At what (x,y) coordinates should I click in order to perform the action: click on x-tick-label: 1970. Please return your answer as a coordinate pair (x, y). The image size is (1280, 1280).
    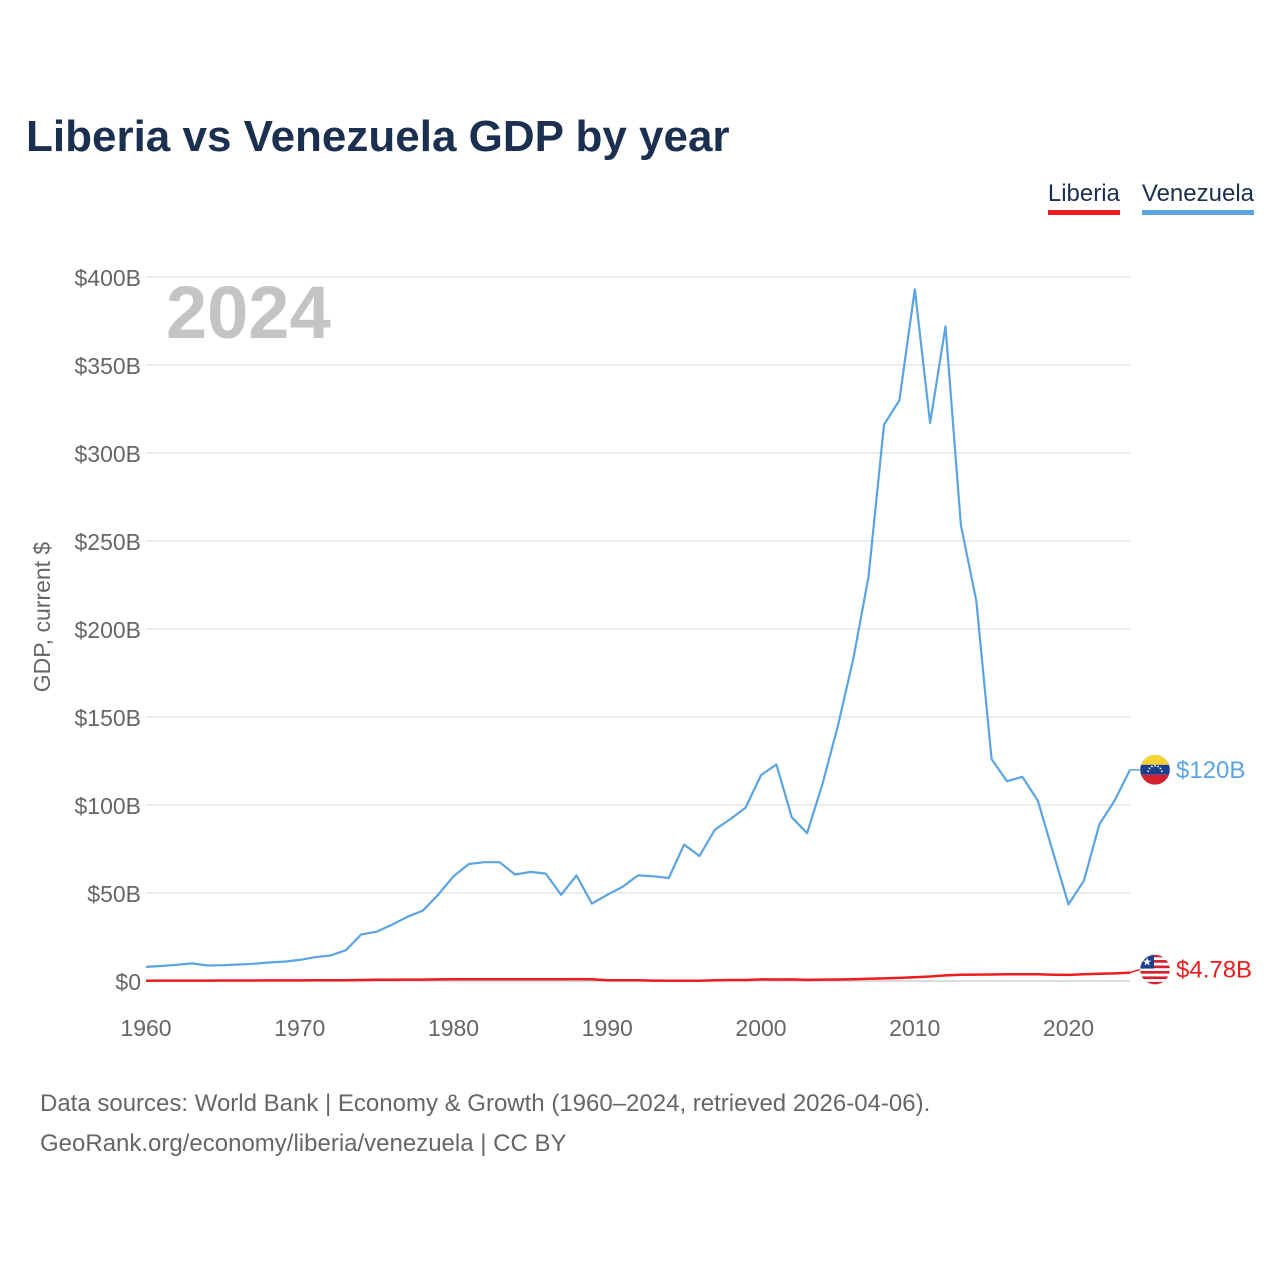
    Looking at the image, I should click on (299, 1028).